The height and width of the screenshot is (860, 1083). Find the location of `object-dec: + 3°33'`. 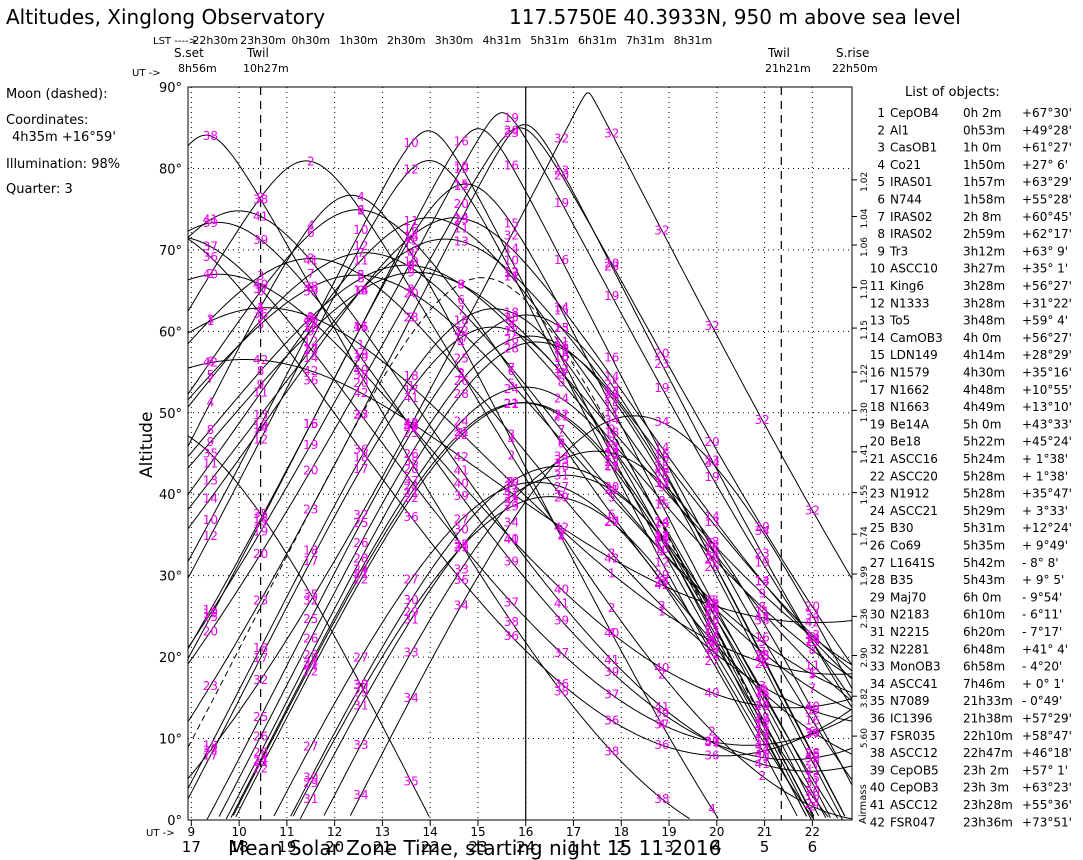

object-dec: + 3°33' is located at coordinates (1045, 511).